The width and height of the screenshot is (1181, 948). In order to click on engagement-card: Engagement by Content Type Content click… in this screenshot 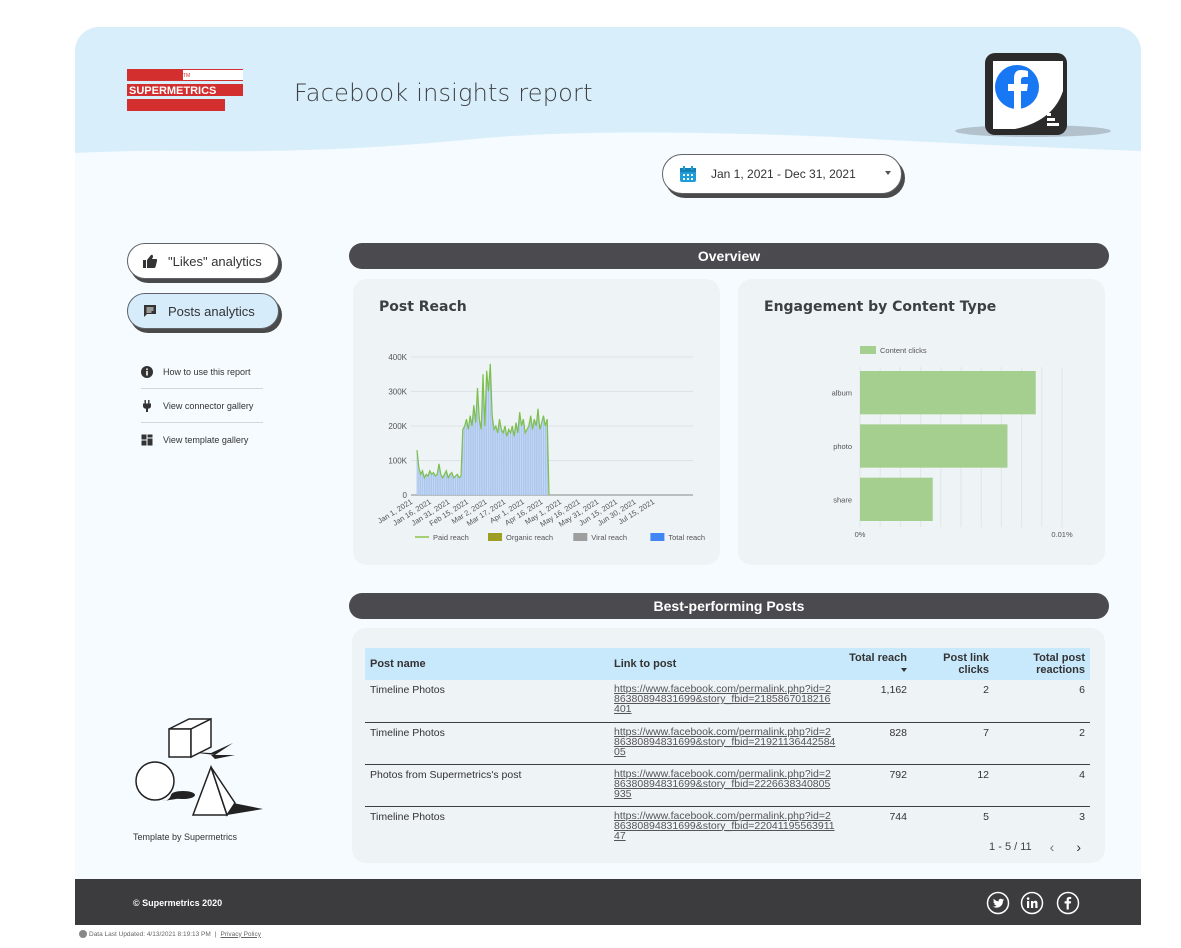, I will do `click(921, 422)`.